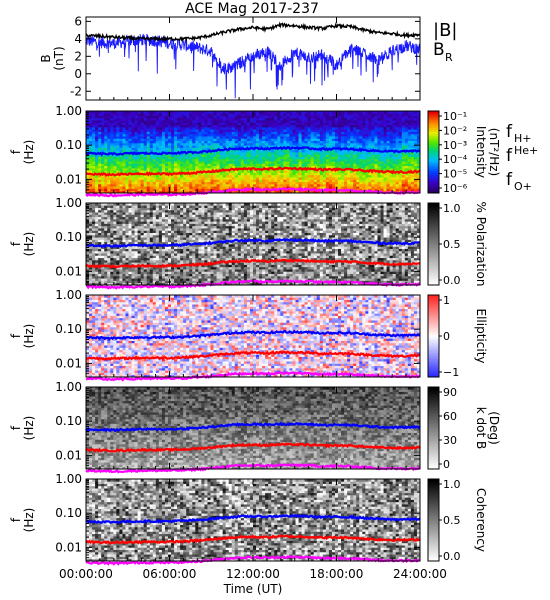 The image size is (550, 600). What do you see at coordinates (455, 116) in the screenshot?
I see `colorbar-tick-label: 10⁻¹` at bounding box center [455, 116].